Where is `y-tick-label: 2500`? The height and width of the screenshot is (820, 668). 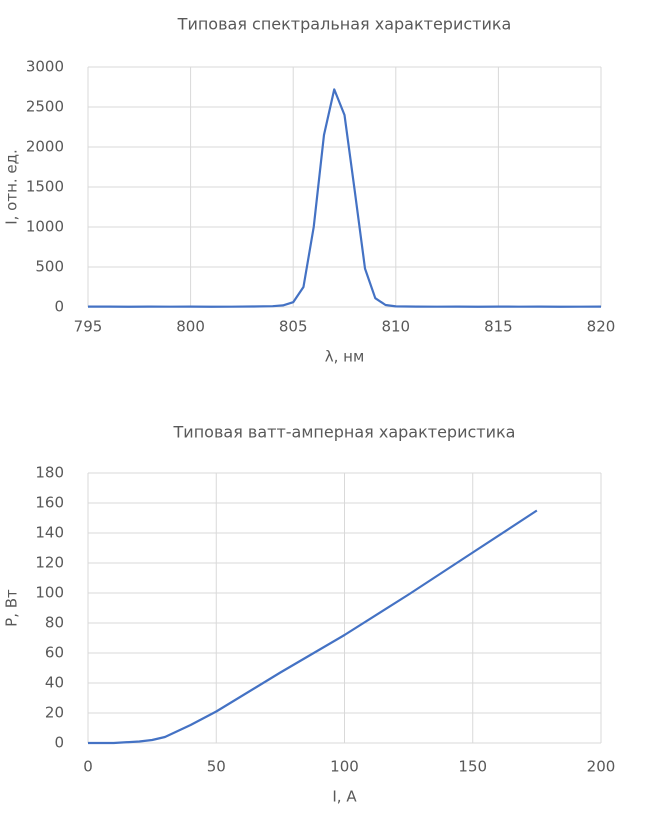 y-tick-label: 2500 is located at coordinates (45, 107).